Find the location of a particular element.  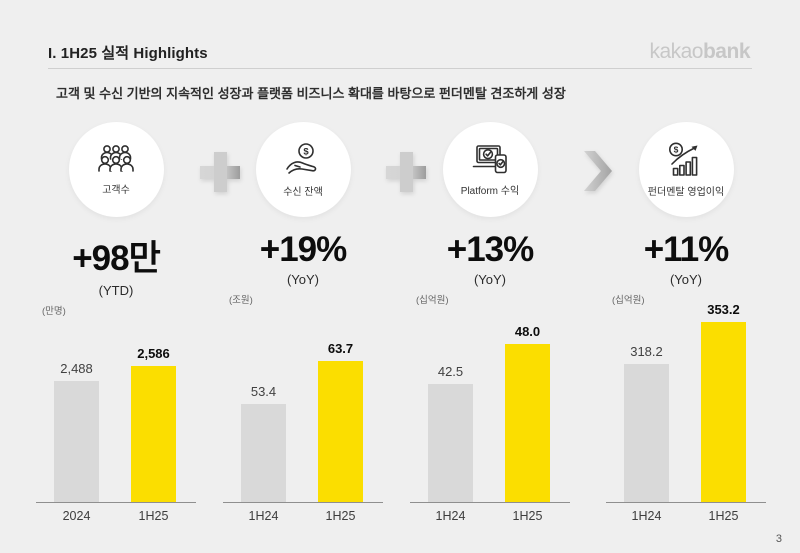

metric-badge-label: 펀더멘탈 영업이익 is located at coordinates (686, 192).